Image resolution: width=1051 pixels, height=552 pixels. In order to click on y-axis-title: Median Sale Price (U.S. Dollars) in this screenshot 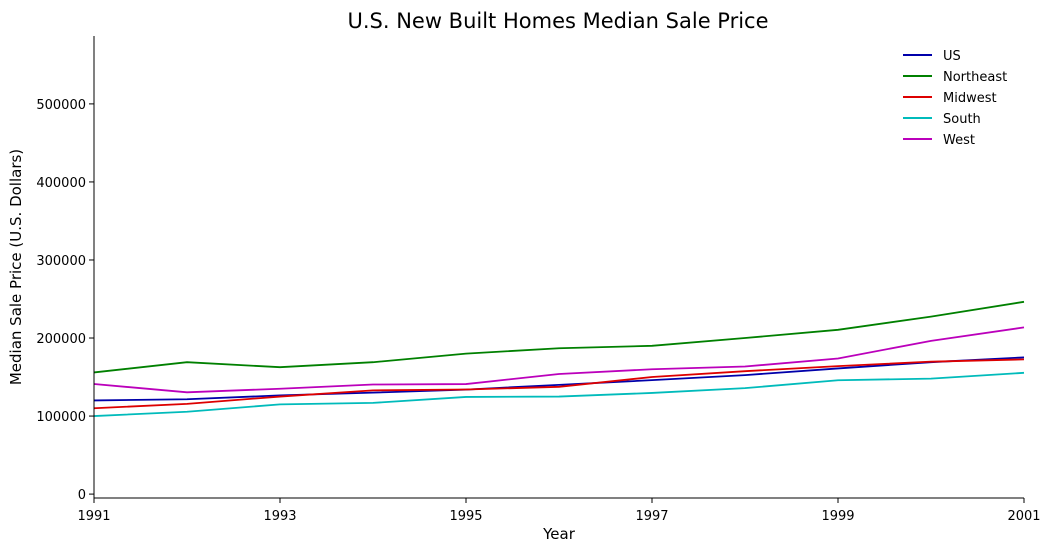, I will do `click(16, 267)`.